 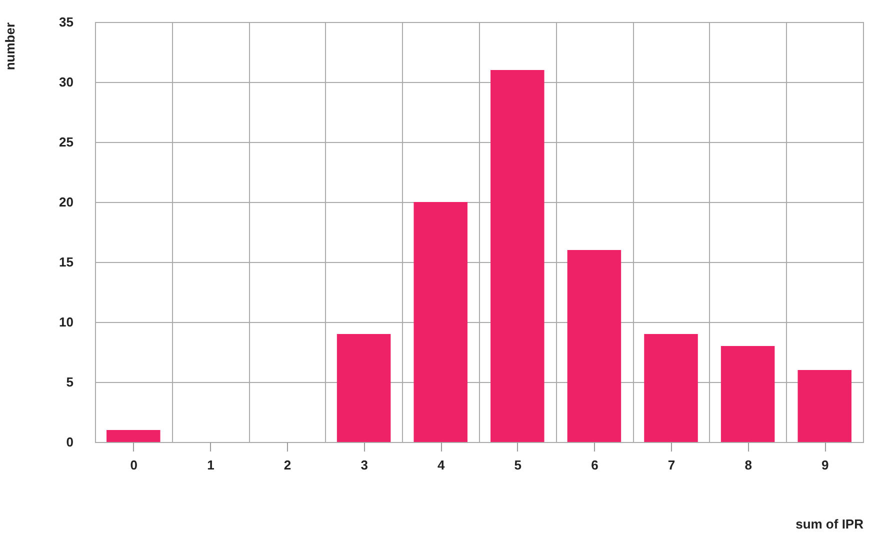 What do you see at coordinates (66, 202) in the screenshot?
I see `y-tick-label: 20` at bounding box center [66, 202].